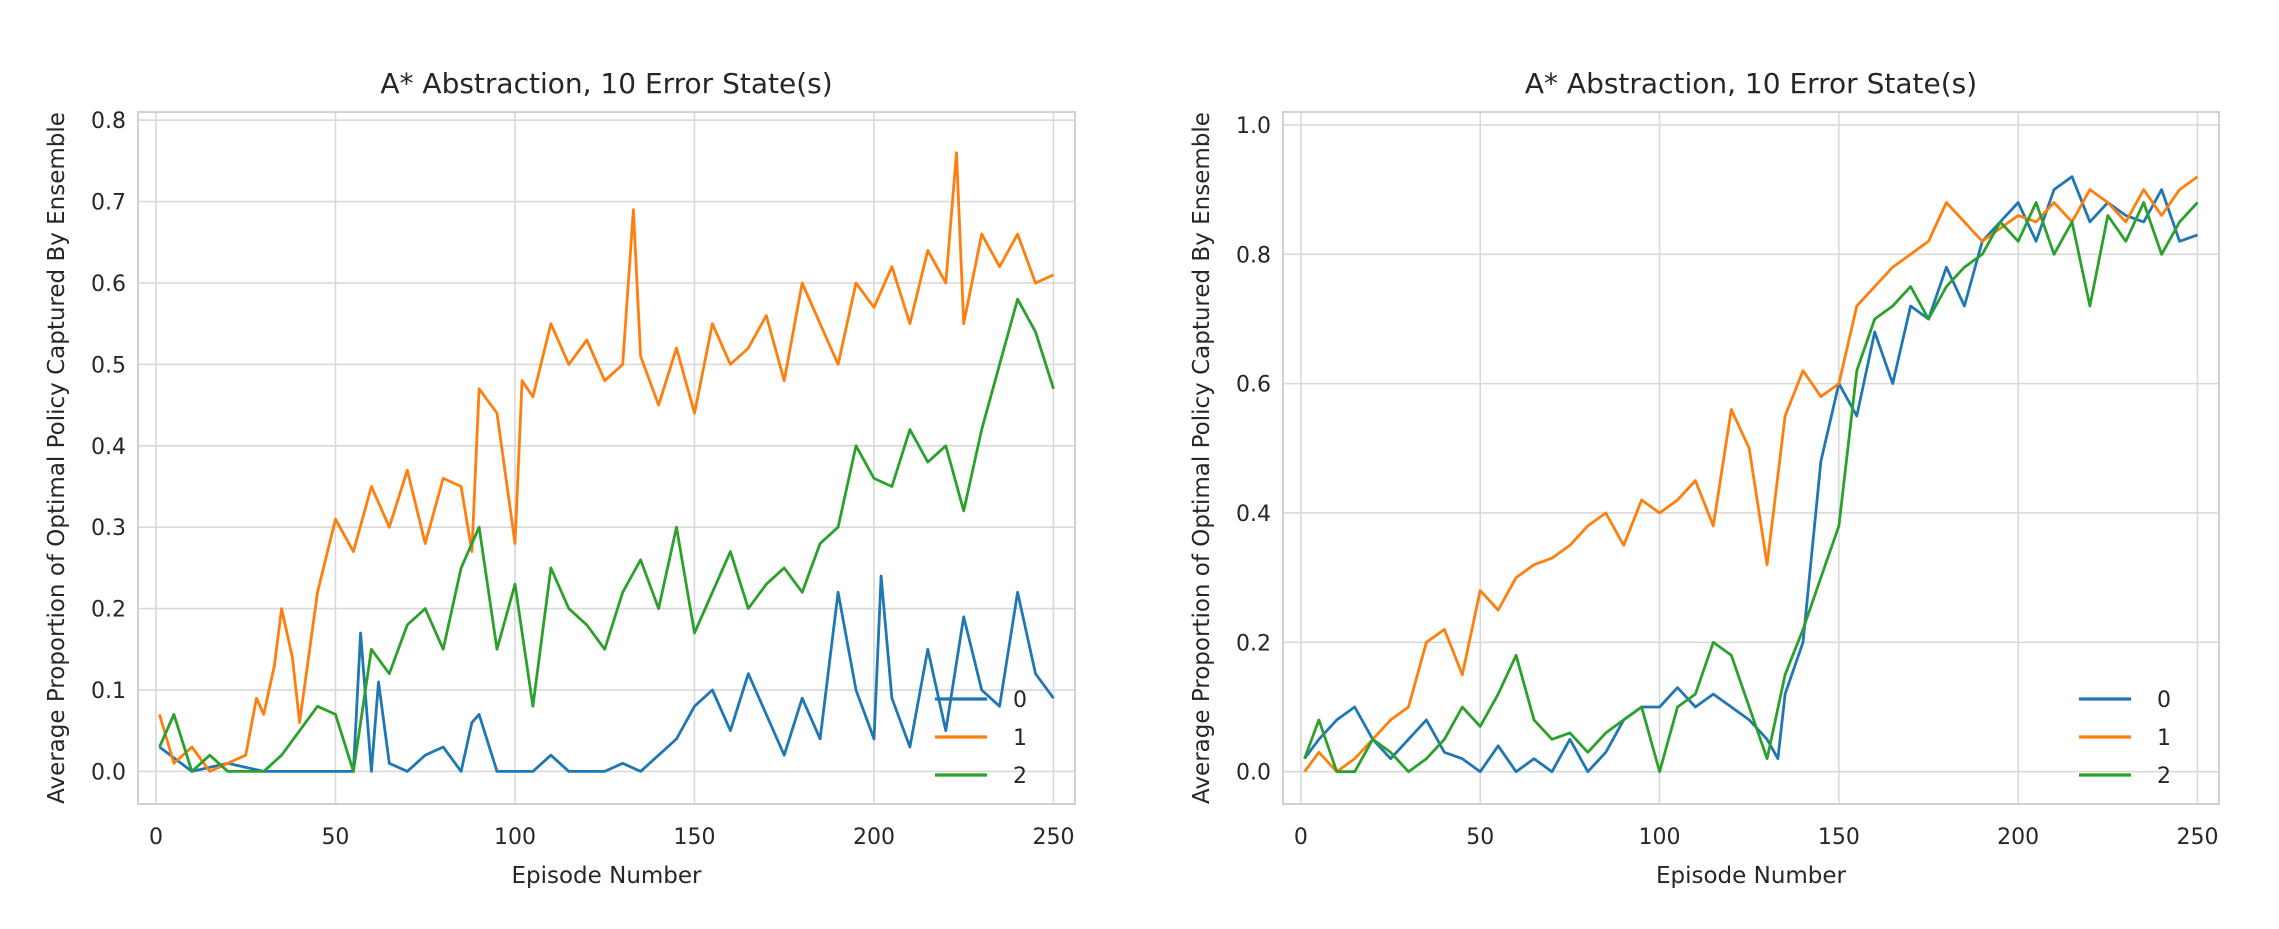  What do you see at coordinates (1253, 126) in the screenshot?
I see `y-tick-label: 1.0` at bounding box center [1253, 126].